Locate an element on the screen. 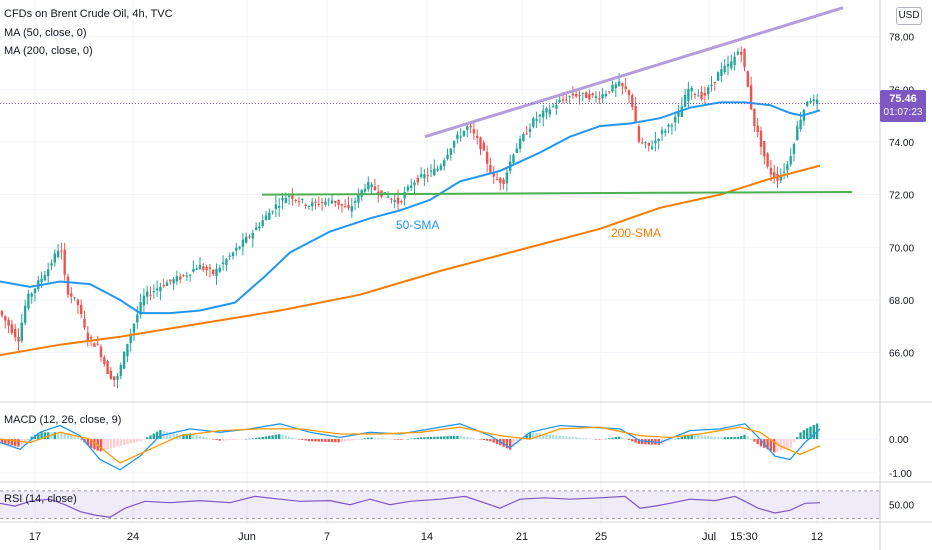 Image resolution: width=932 pixels, height=550 pixels. y-tick-label: 70.00 is located at coordinates (901, 248).